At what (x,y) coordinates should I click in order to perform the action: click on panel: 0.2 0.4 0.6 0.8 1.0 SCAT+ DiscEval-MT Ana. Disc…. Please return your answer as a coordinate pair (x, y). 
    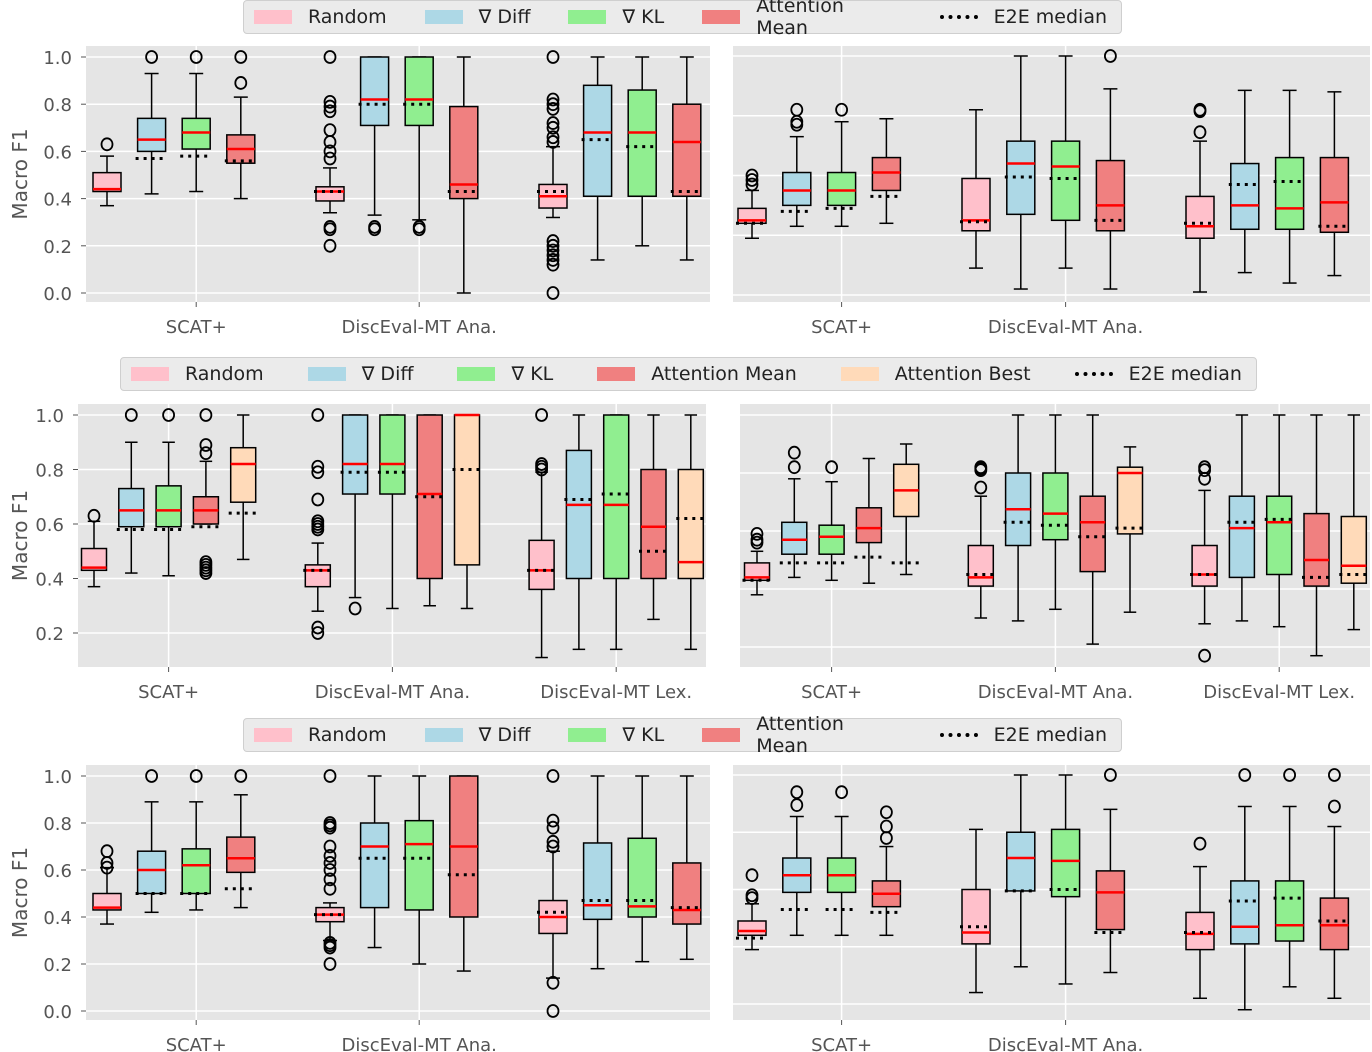
    Looking at the image, I should click on (357, 553).